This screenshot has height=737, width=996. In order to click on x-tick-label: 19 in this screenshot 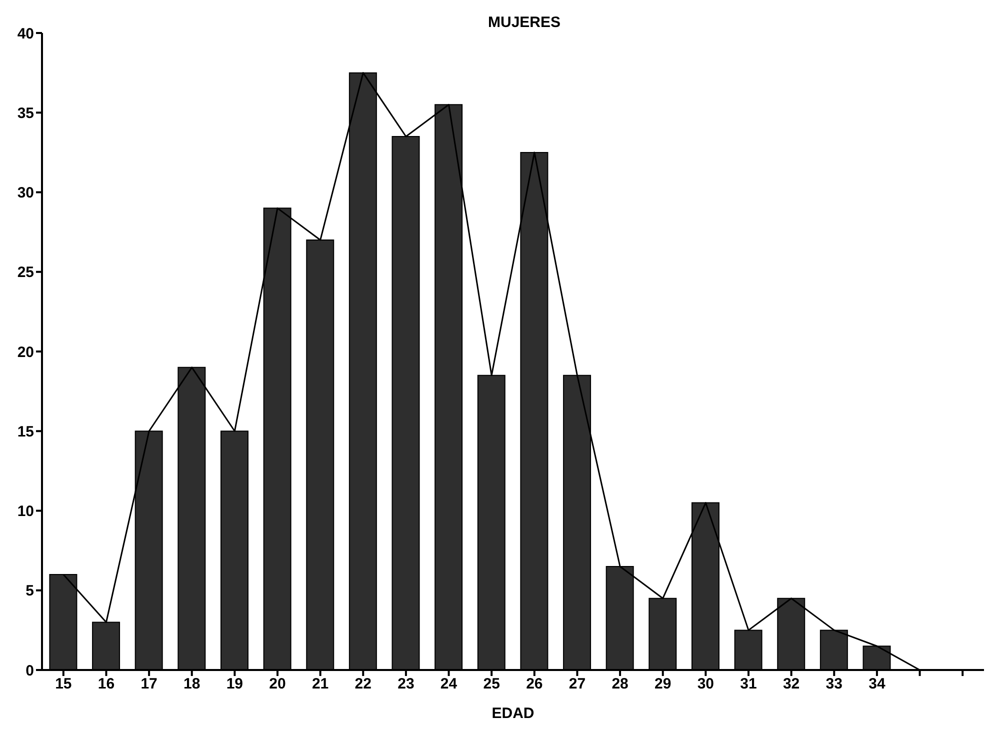, I will do `click(235, 684)`.